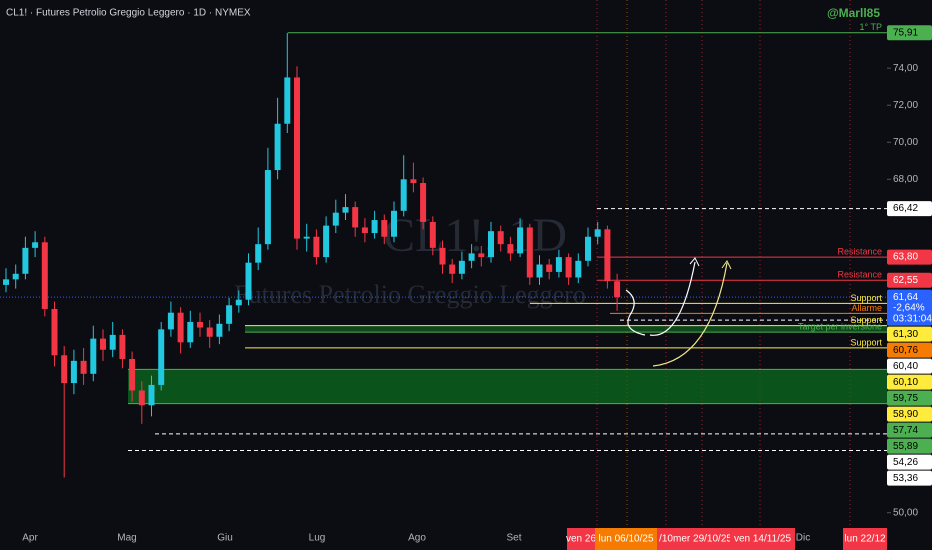 The height and width of the screenshot is (550, 932). I want to click on watermark: CL1!, 1D, so click(475, 235).